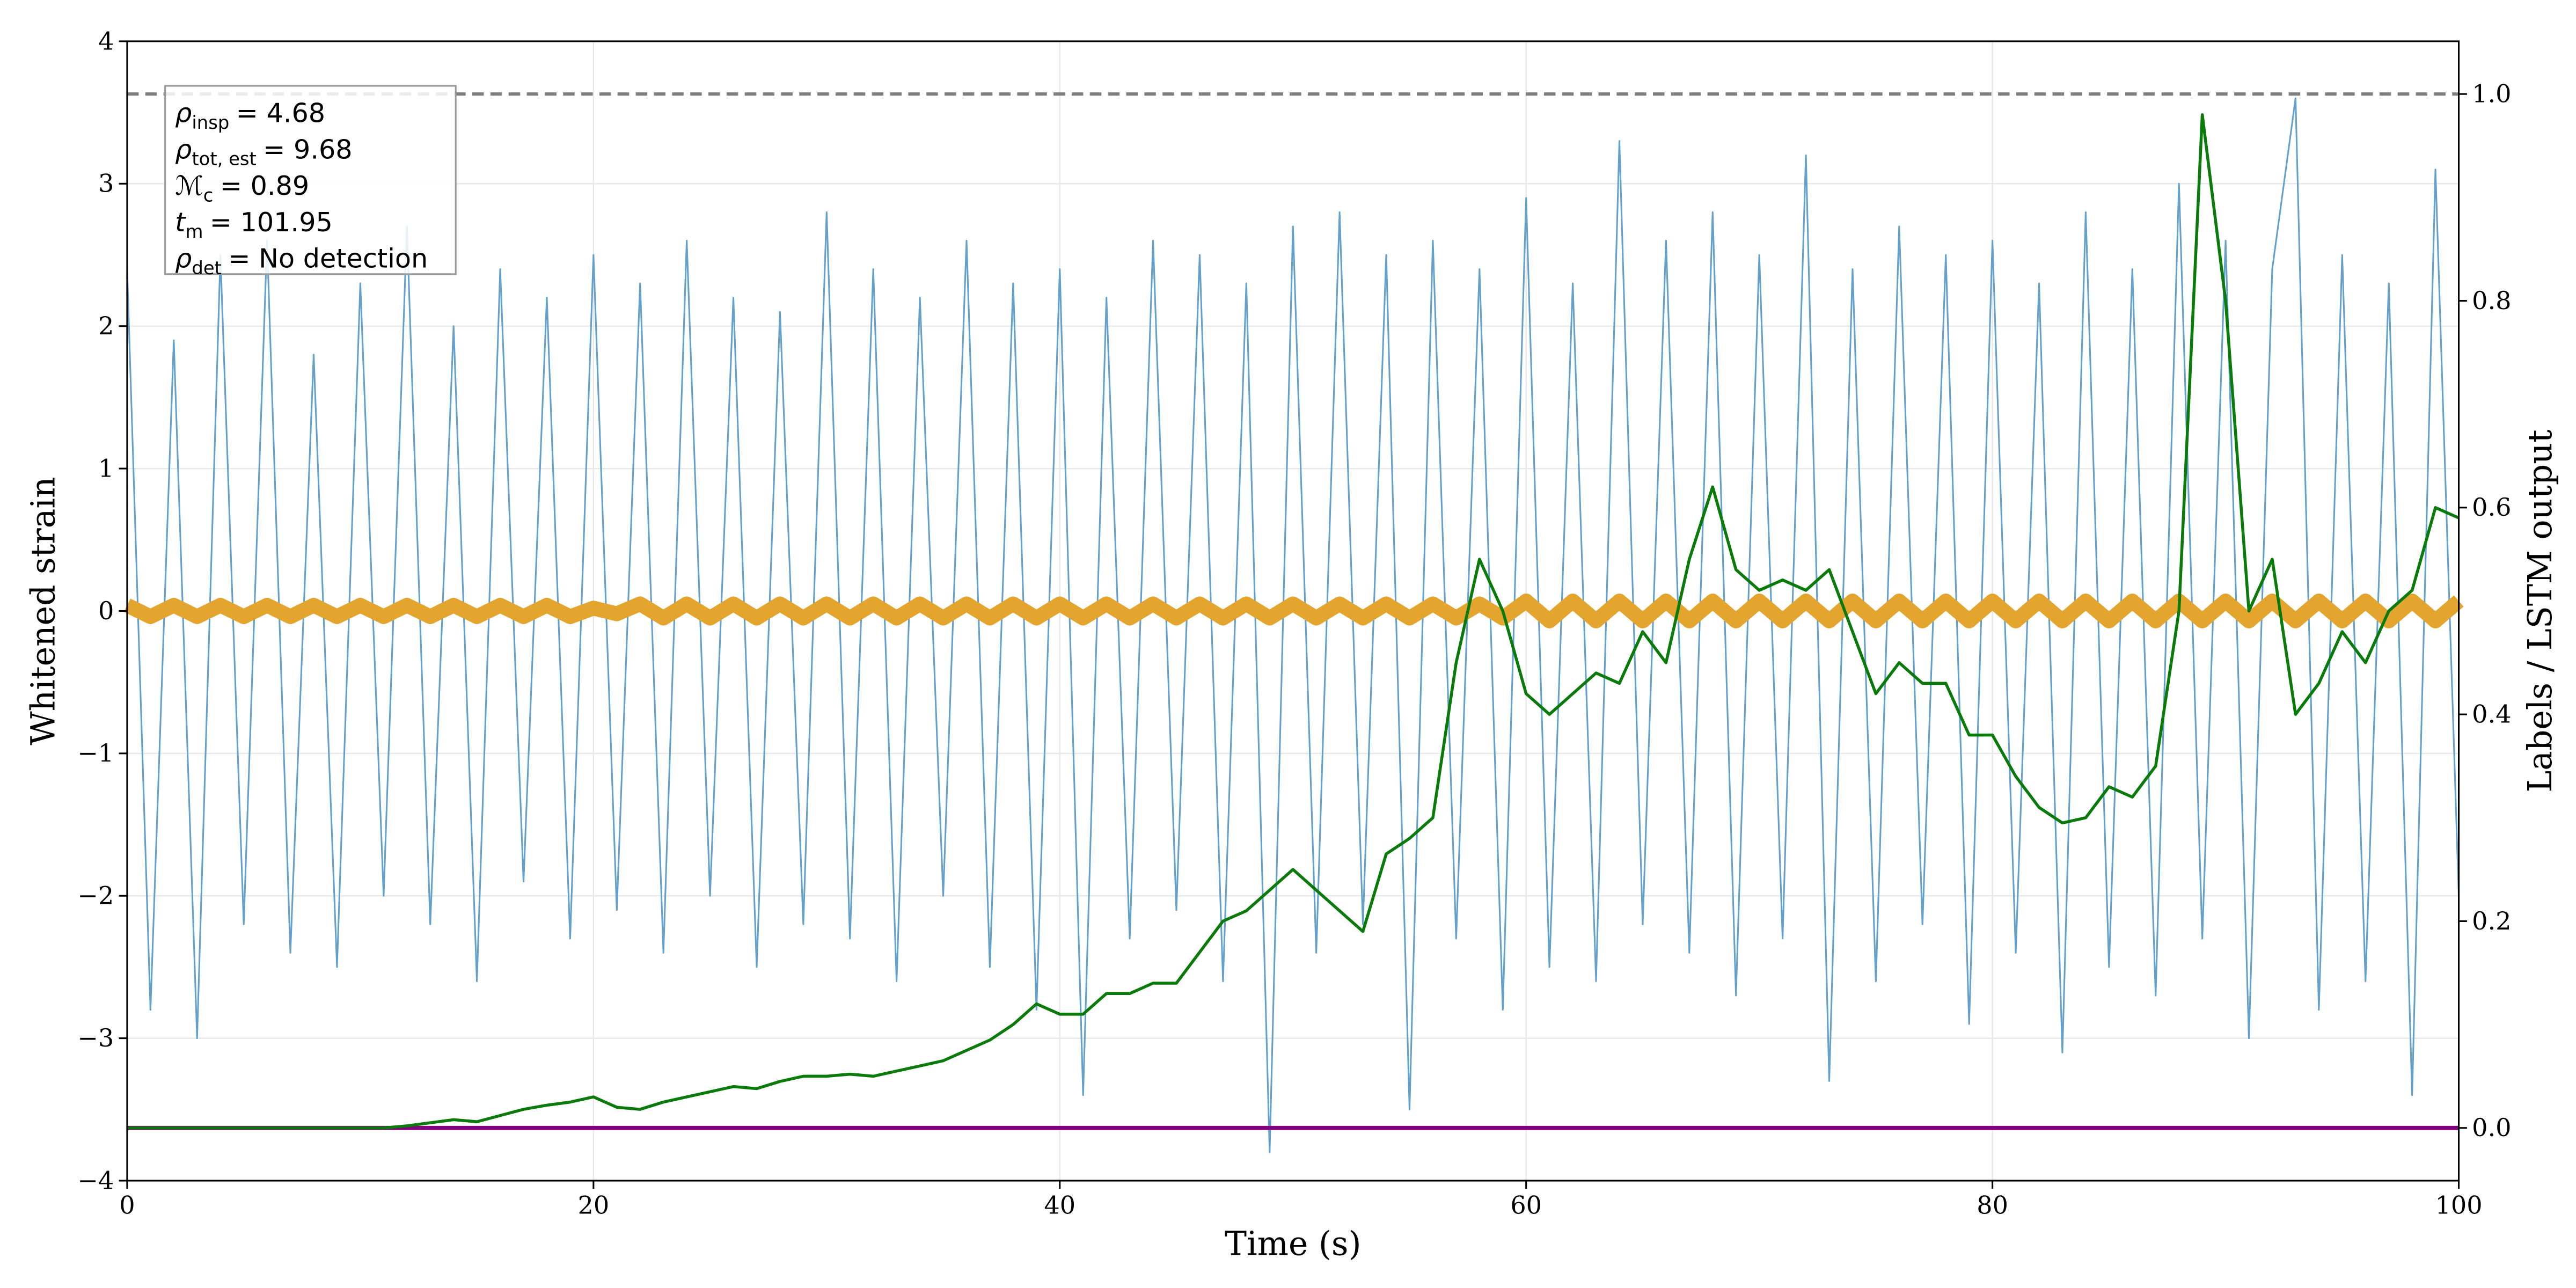  Describe the element at coordinates (210, 122) in the screenshot. I see `annotation-subscript: insp` at that location.